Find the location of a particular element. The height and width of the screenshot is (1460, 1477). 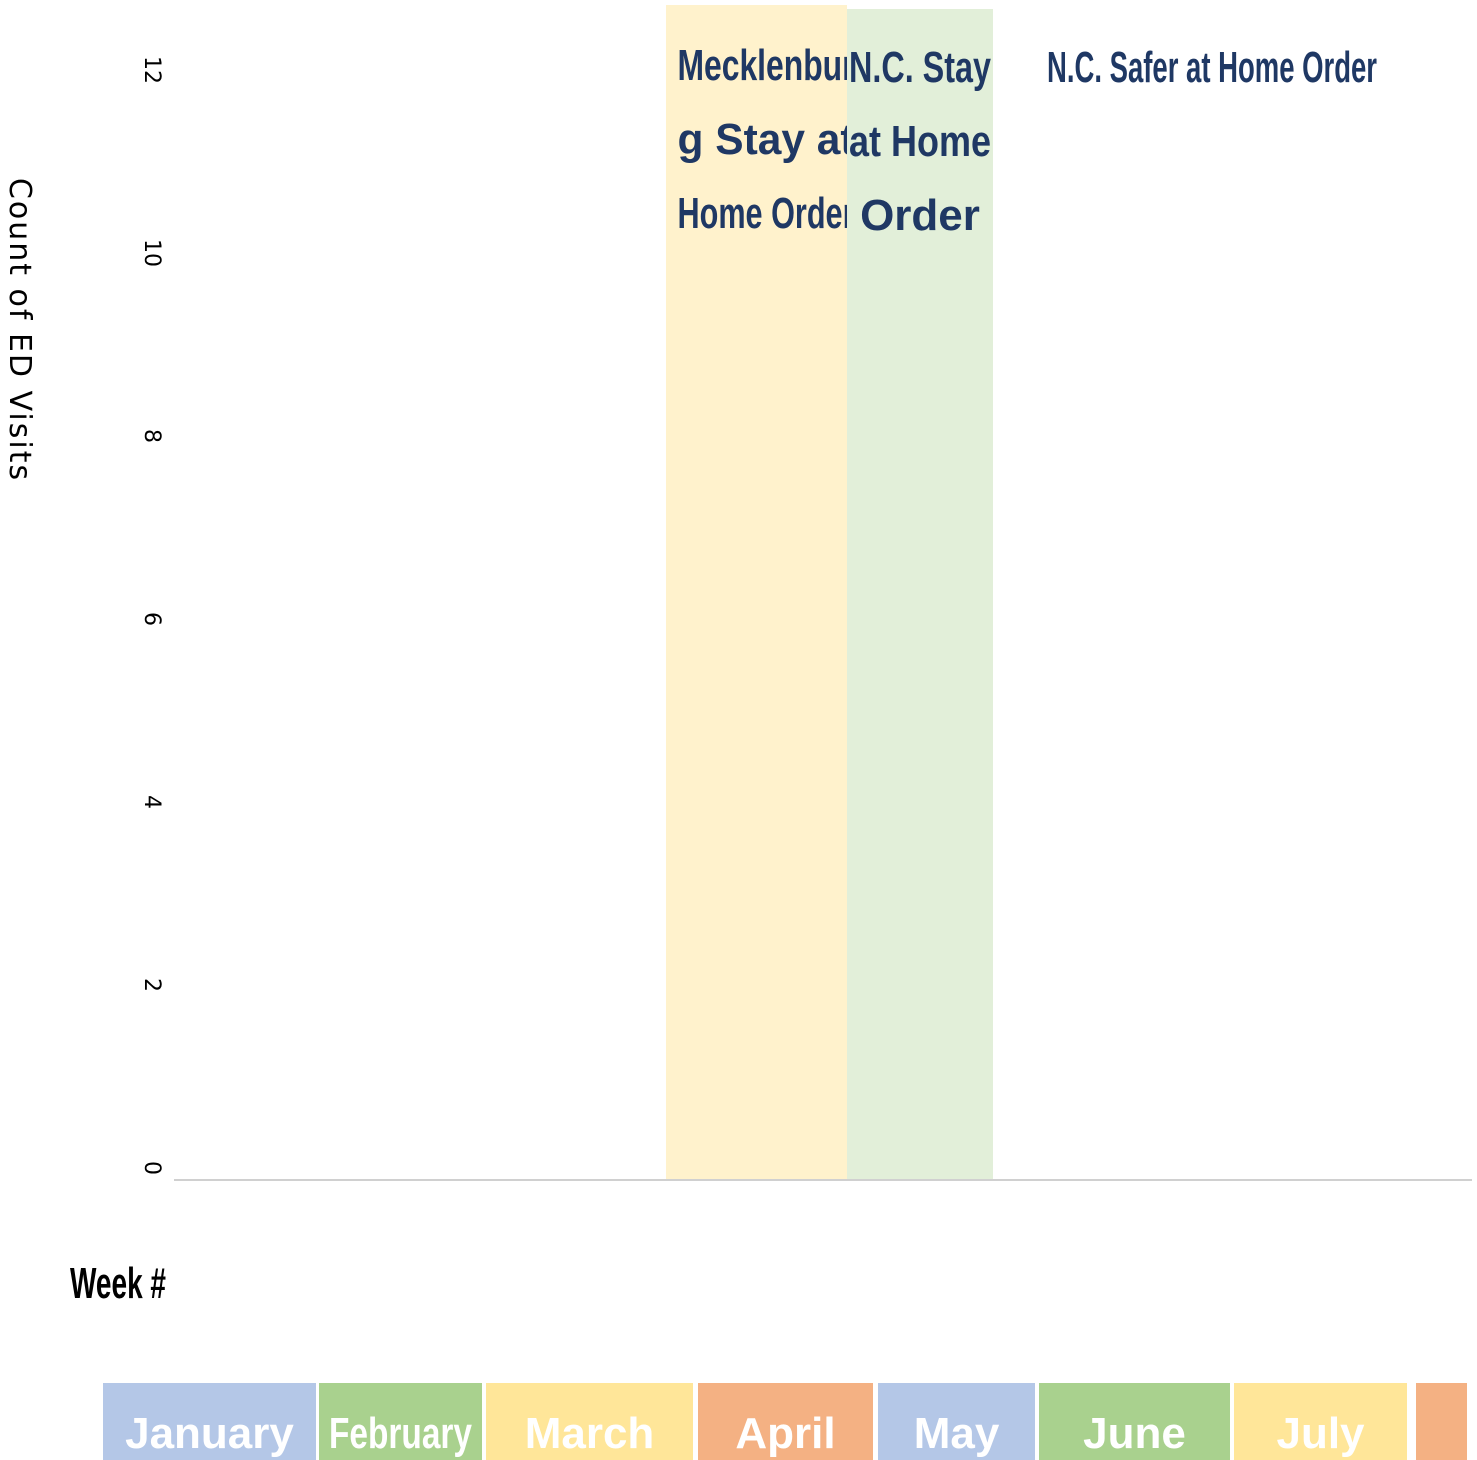

order-band-label: N.C. Safer at Home Order is located at coordinates (1212, 67).